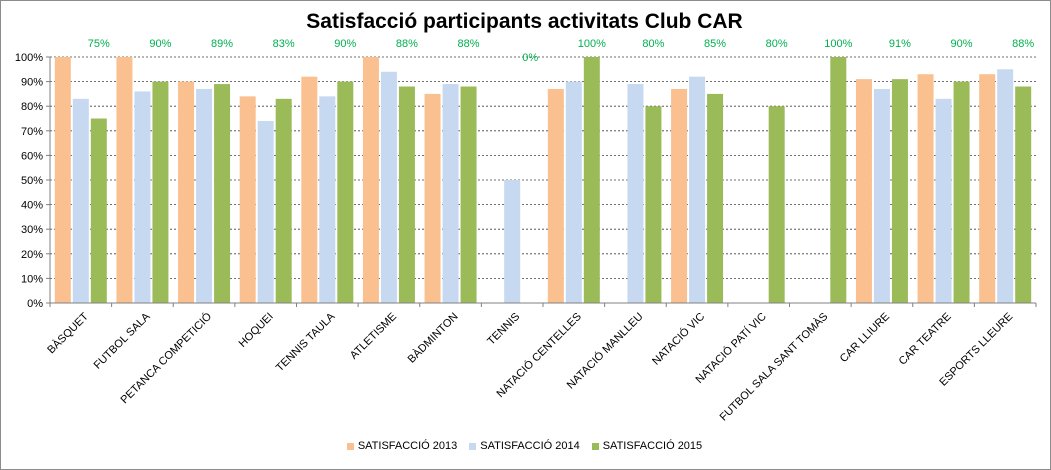 Image resolution: width=1051 pixels, height=470 pixels. I want to click on y-tick-label: 20%, so click(32, 255).